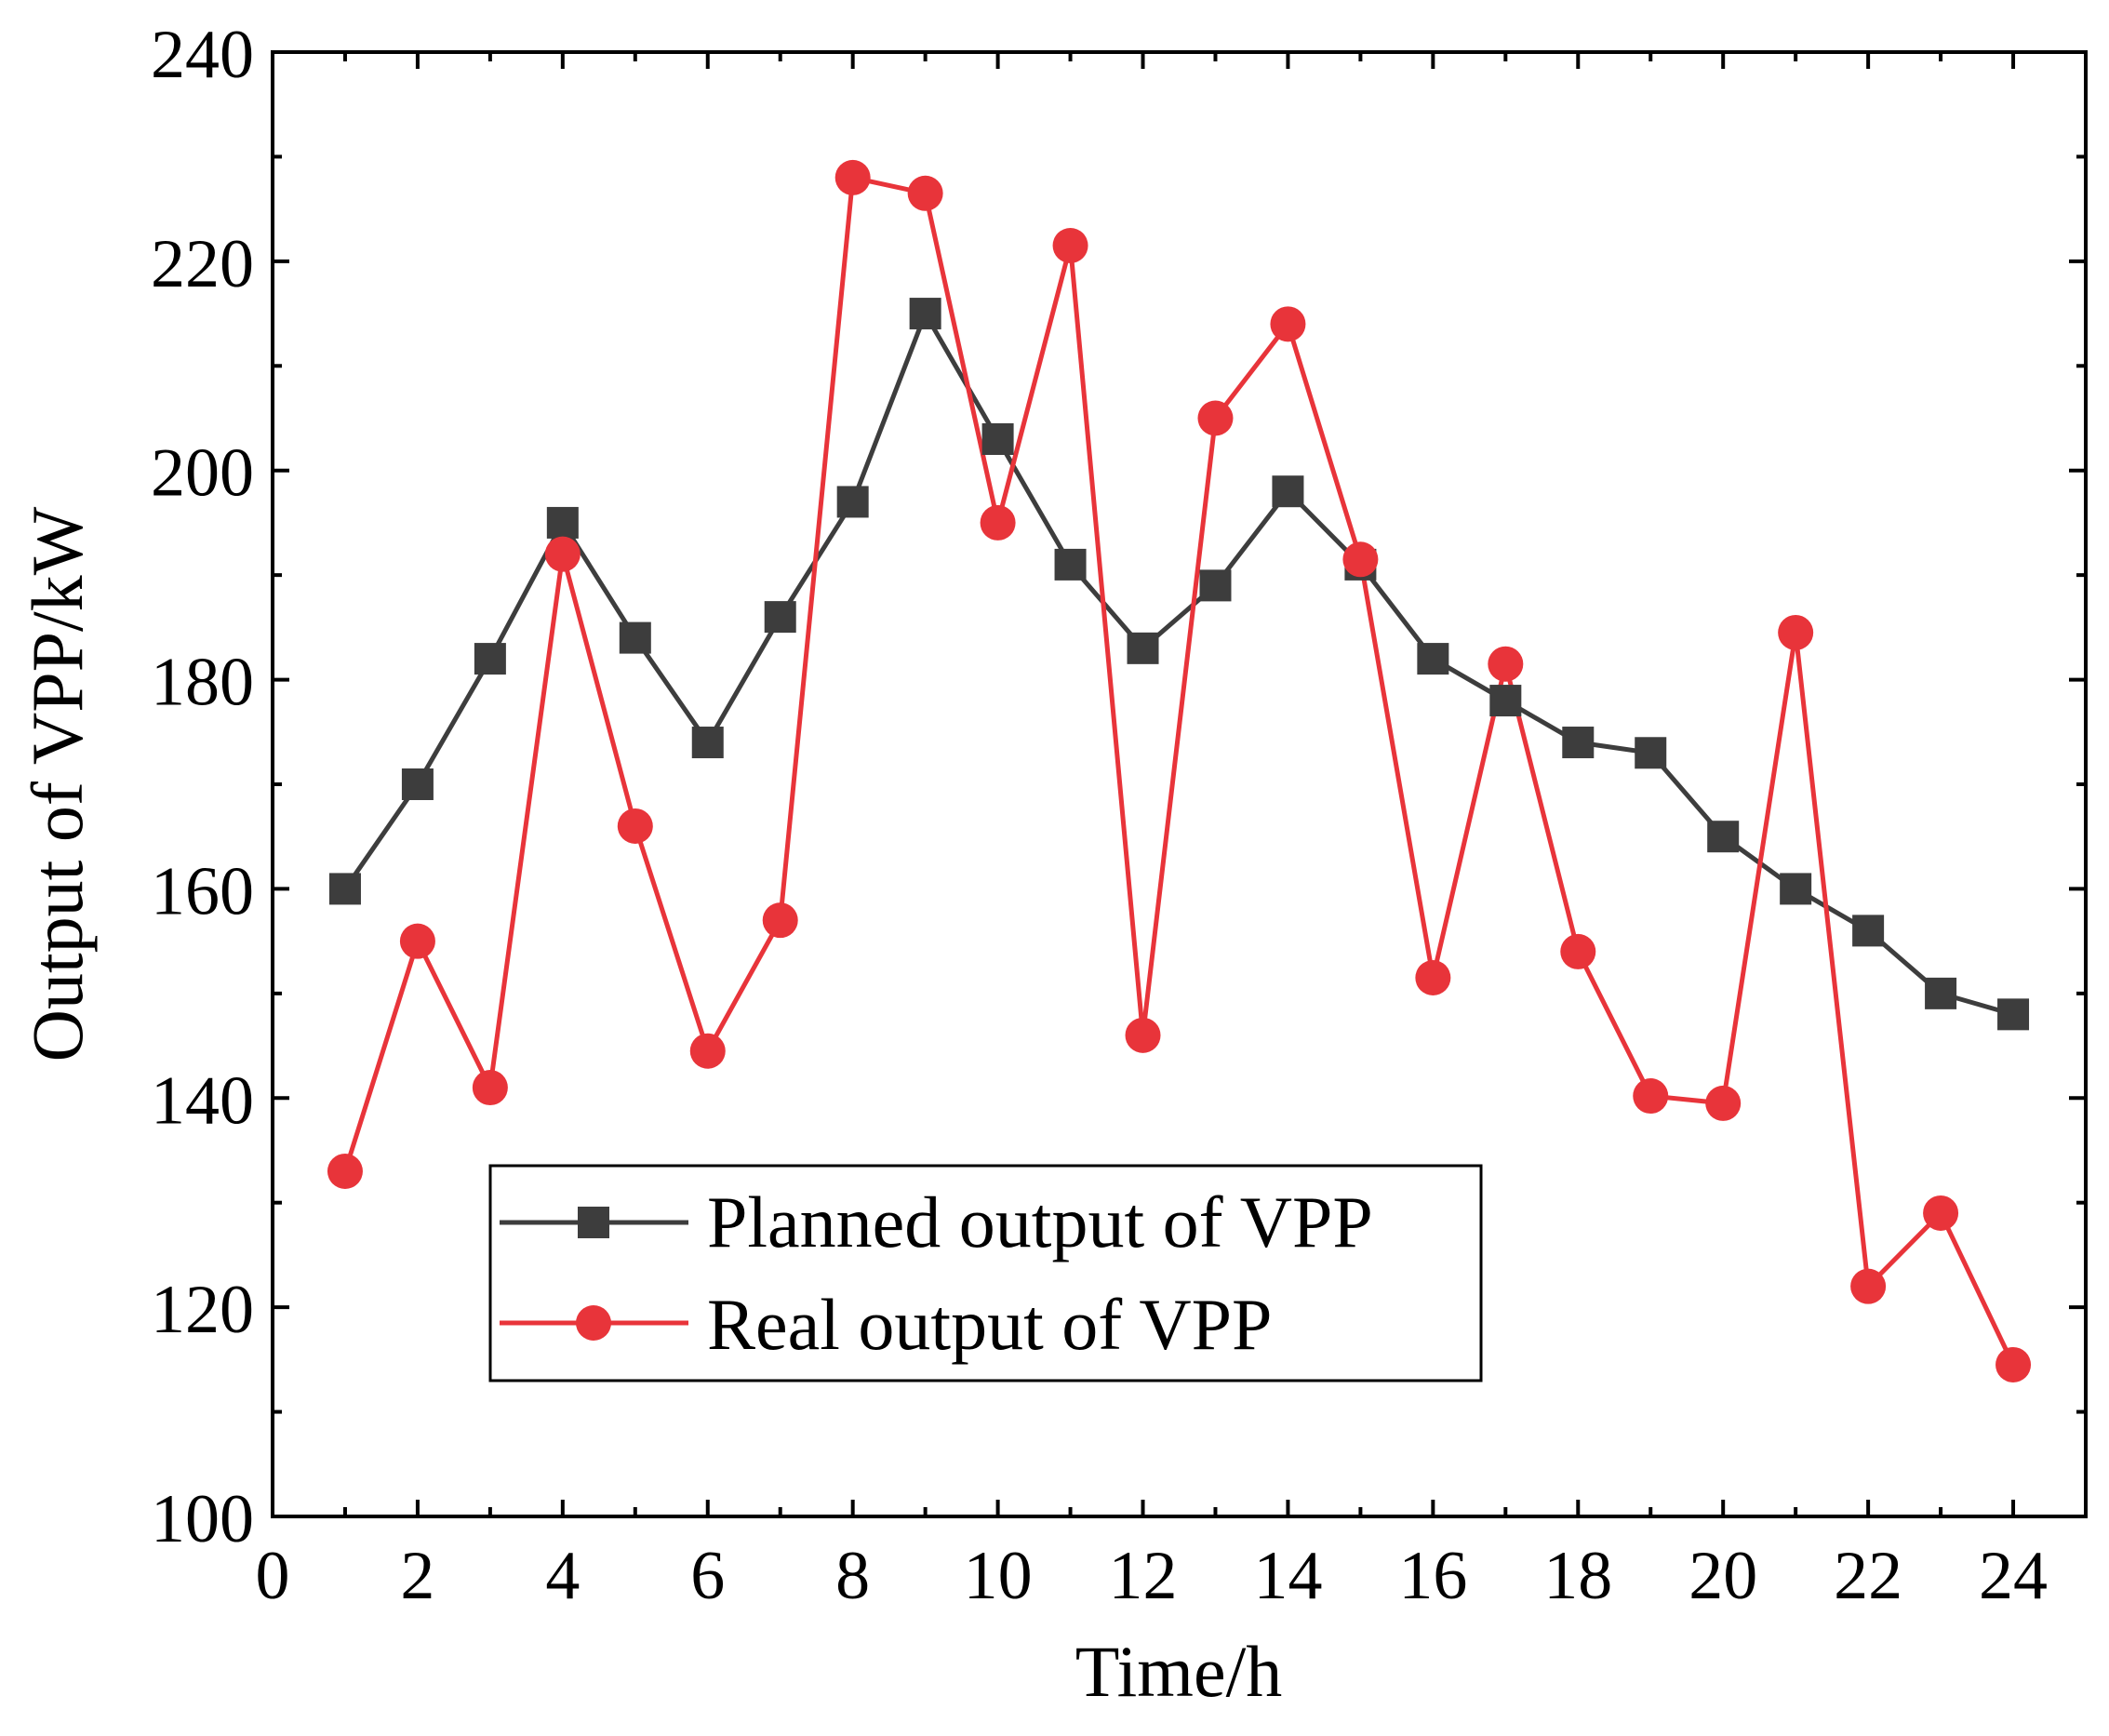 The width and height of the screenshot is (2109, 1736). I want to click on legend: Planned output of VPP Real output of VPP, so click(985, 1273).